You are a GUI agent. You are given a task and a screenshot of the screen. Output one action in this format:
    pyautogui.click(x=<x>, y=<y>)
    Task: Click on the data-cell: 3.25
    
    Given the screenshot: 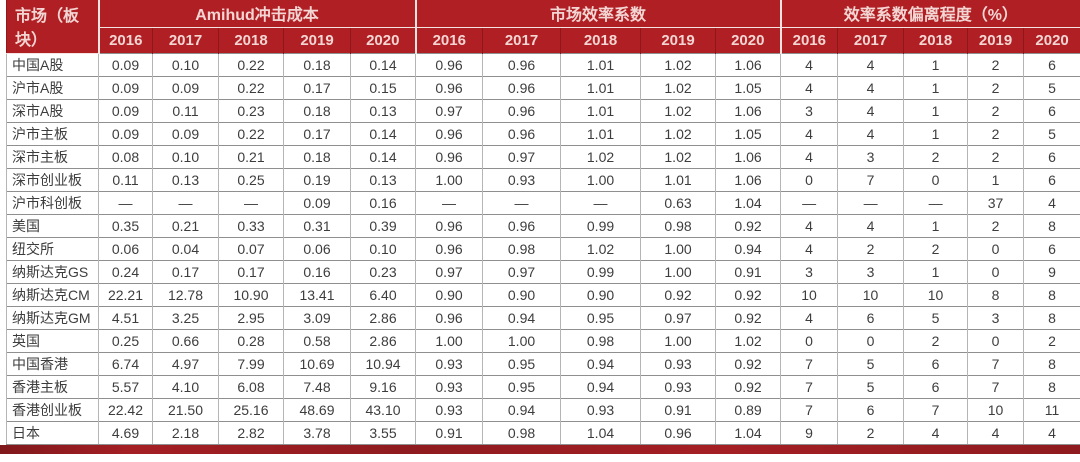 What is the action you would take?
    pyautogui.click(x=185, y=317)
    